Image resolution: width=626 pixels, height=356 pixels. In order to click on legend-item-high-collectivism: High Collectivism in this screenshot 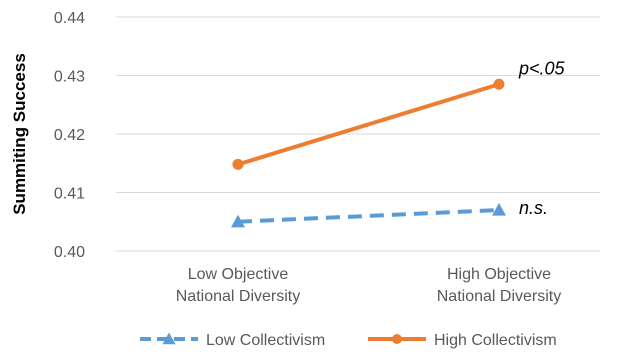, I will do `click(462, 340)`.